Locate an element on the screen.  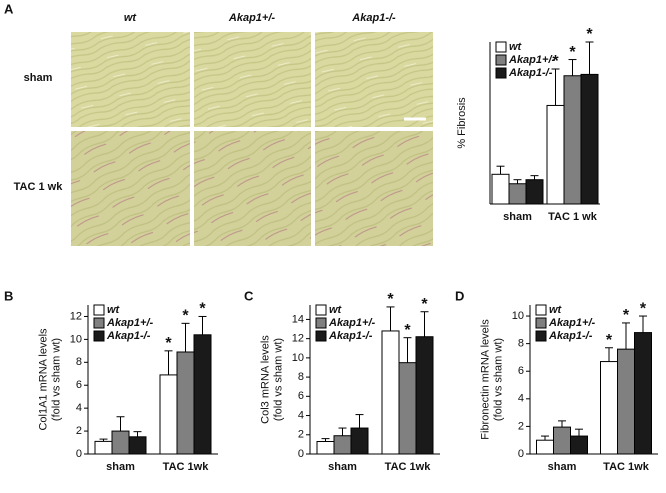
x-tick-label: TAC 1 wk is located at coordinates (573, 217).